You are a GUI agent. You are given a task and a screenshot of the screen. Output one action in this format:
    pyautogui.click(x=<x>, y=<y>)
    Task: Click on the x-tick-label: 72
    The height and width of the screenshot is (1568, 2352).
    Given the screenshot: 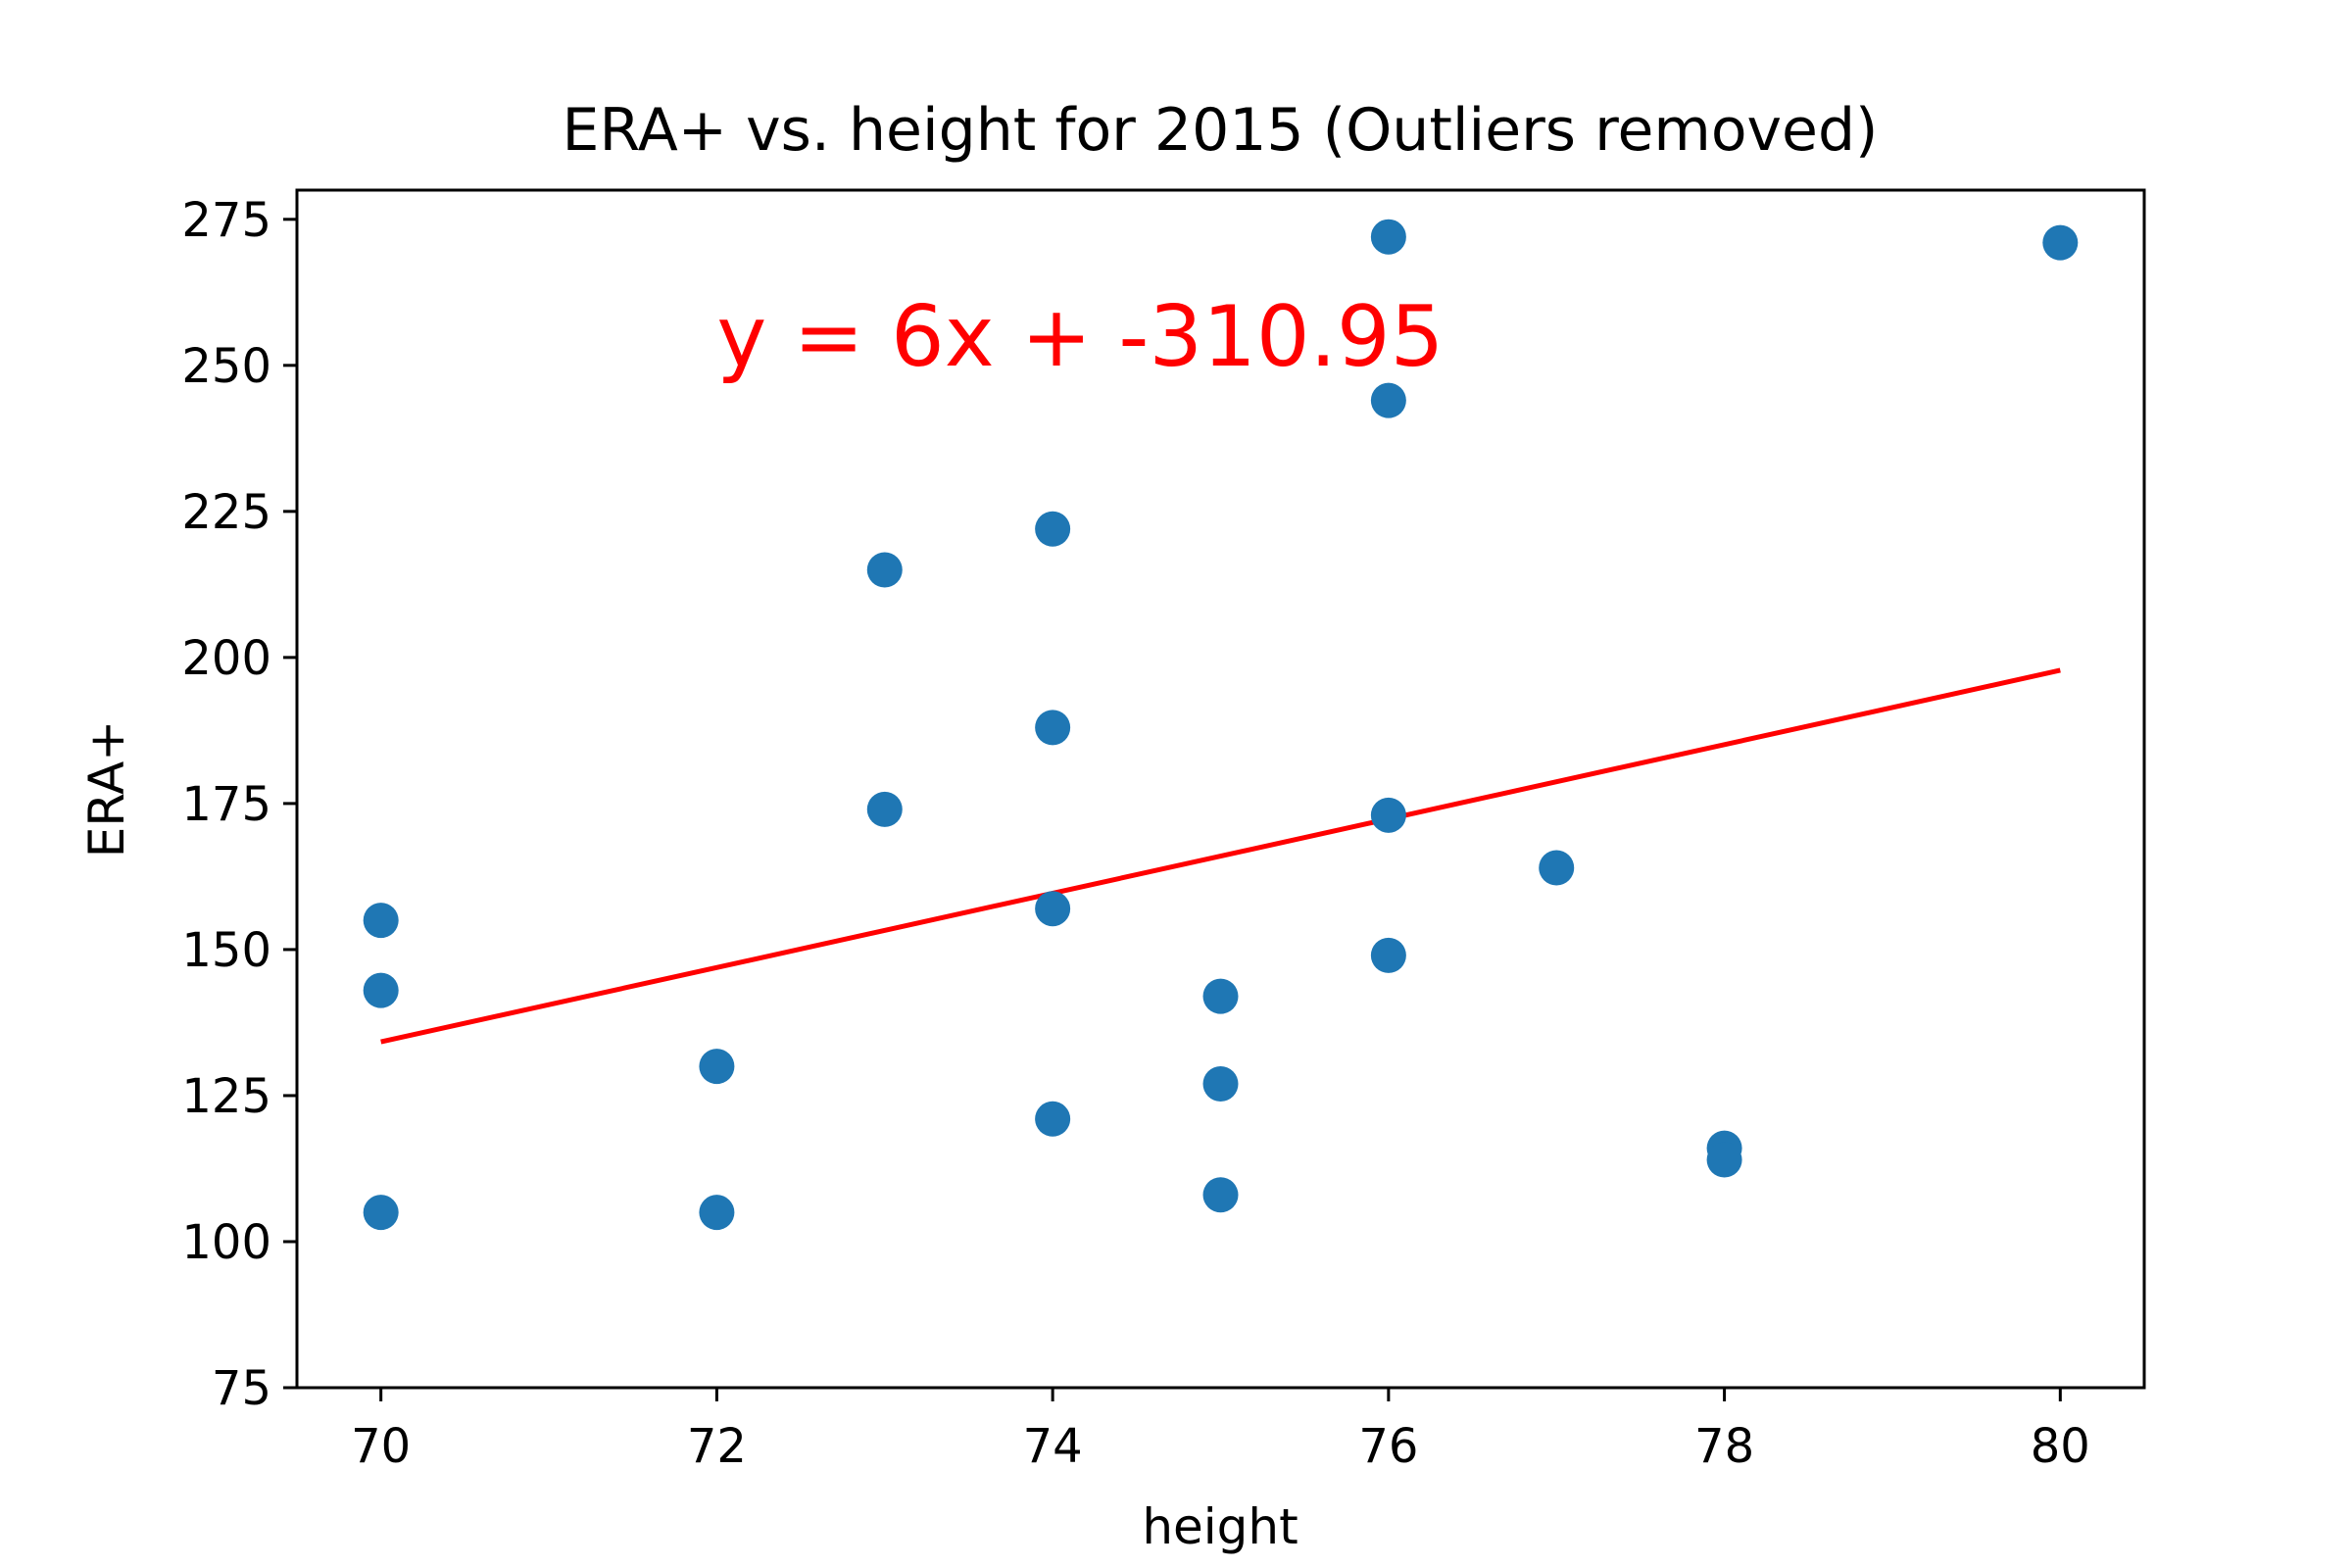 What is the action you would take?
    pyautogui.click(x=717, y=1446)
    